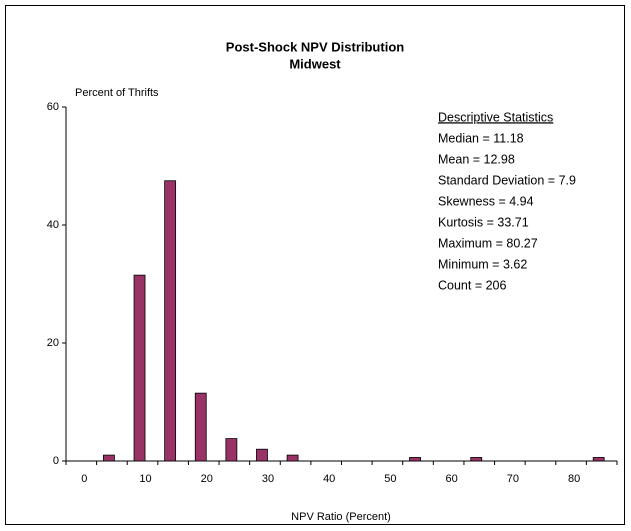 The image size is (631, 531). What do you see at coordinates (56, 461) in the screenshot?
I see `y-tick-label: 0` at bounding box center [56, 461].